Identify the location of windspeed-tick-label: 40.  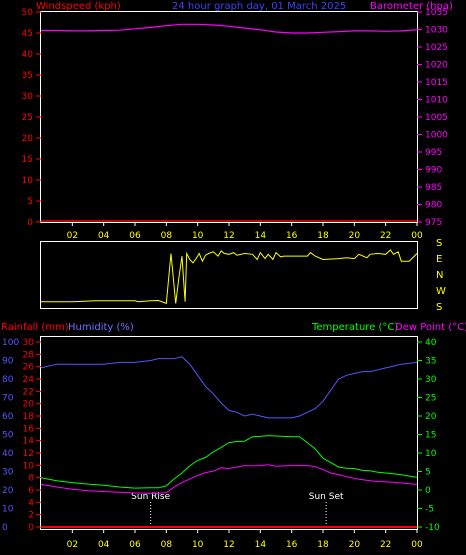
(28, 55).